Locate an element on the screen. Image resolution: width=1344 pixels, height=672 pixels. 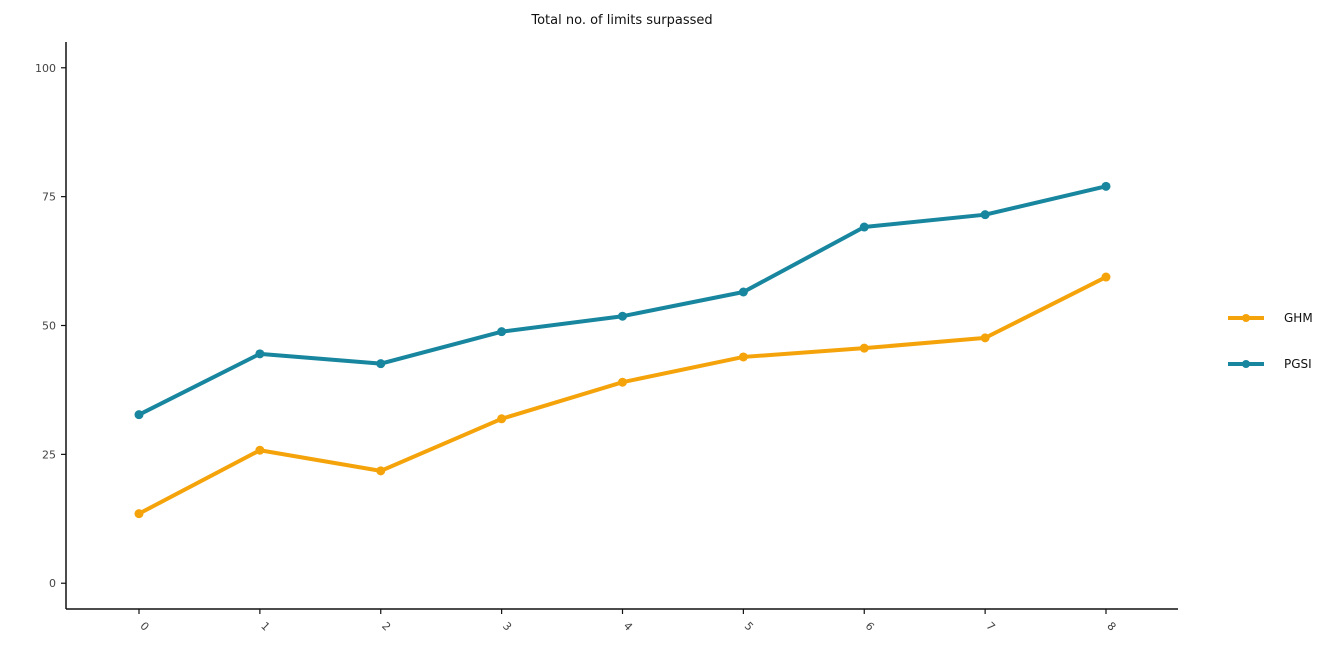
y-tick-label: 50 is located at coordinates (49, 326).